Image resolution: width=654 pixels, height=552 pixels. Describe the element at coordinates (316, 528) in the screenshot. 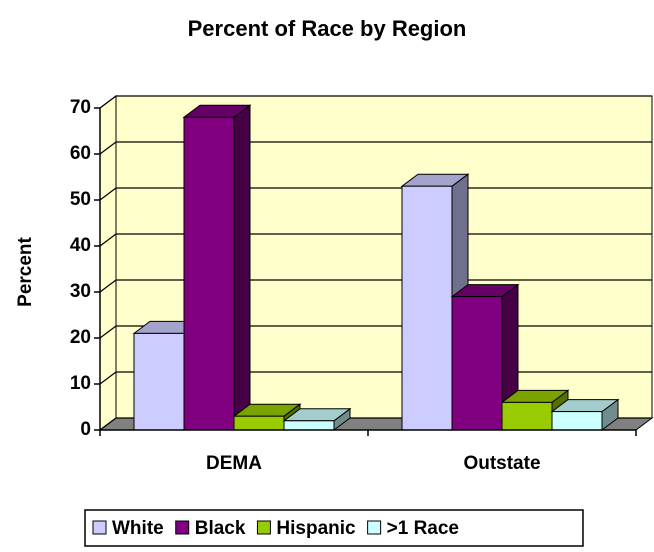

I see `legend-label: Hispanic` at that location.